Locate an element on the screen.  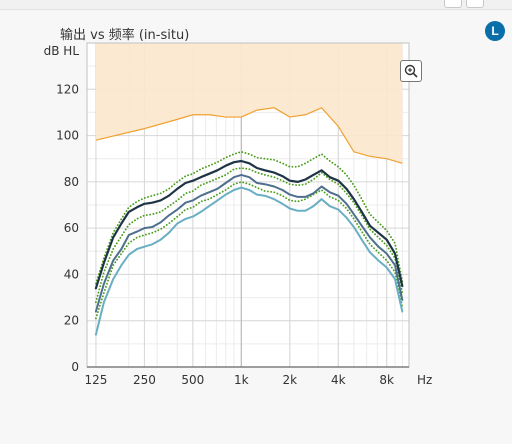
side-badge-icon: L is located at coordinates (495, 31).